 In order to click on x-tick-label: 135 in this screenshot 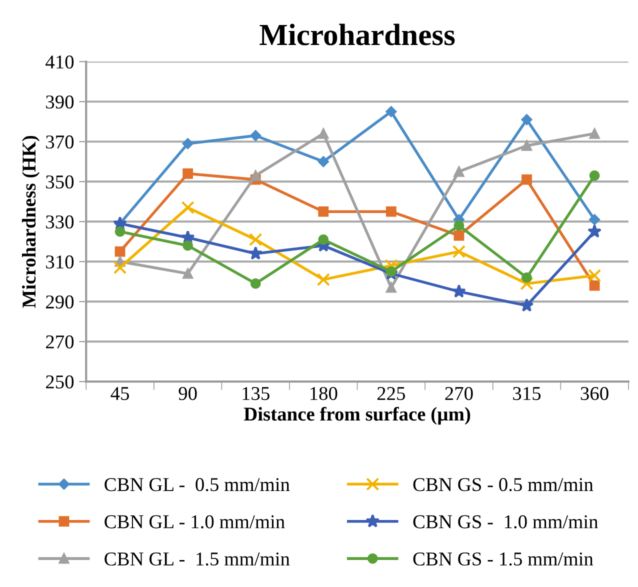, I will do `click(256, 393)`.